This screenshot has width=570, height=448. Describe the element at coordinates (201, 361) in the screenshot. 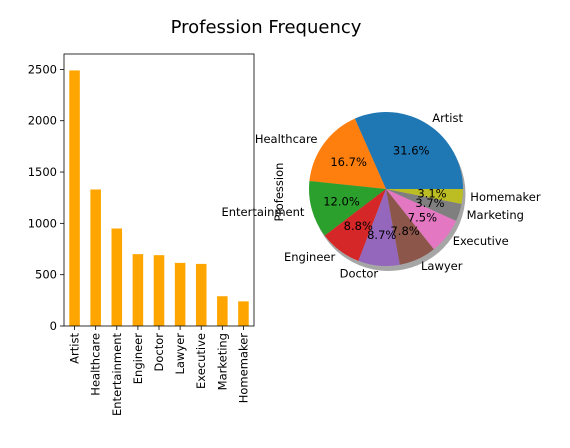

I see `x-tick-label: Executive` at that location.